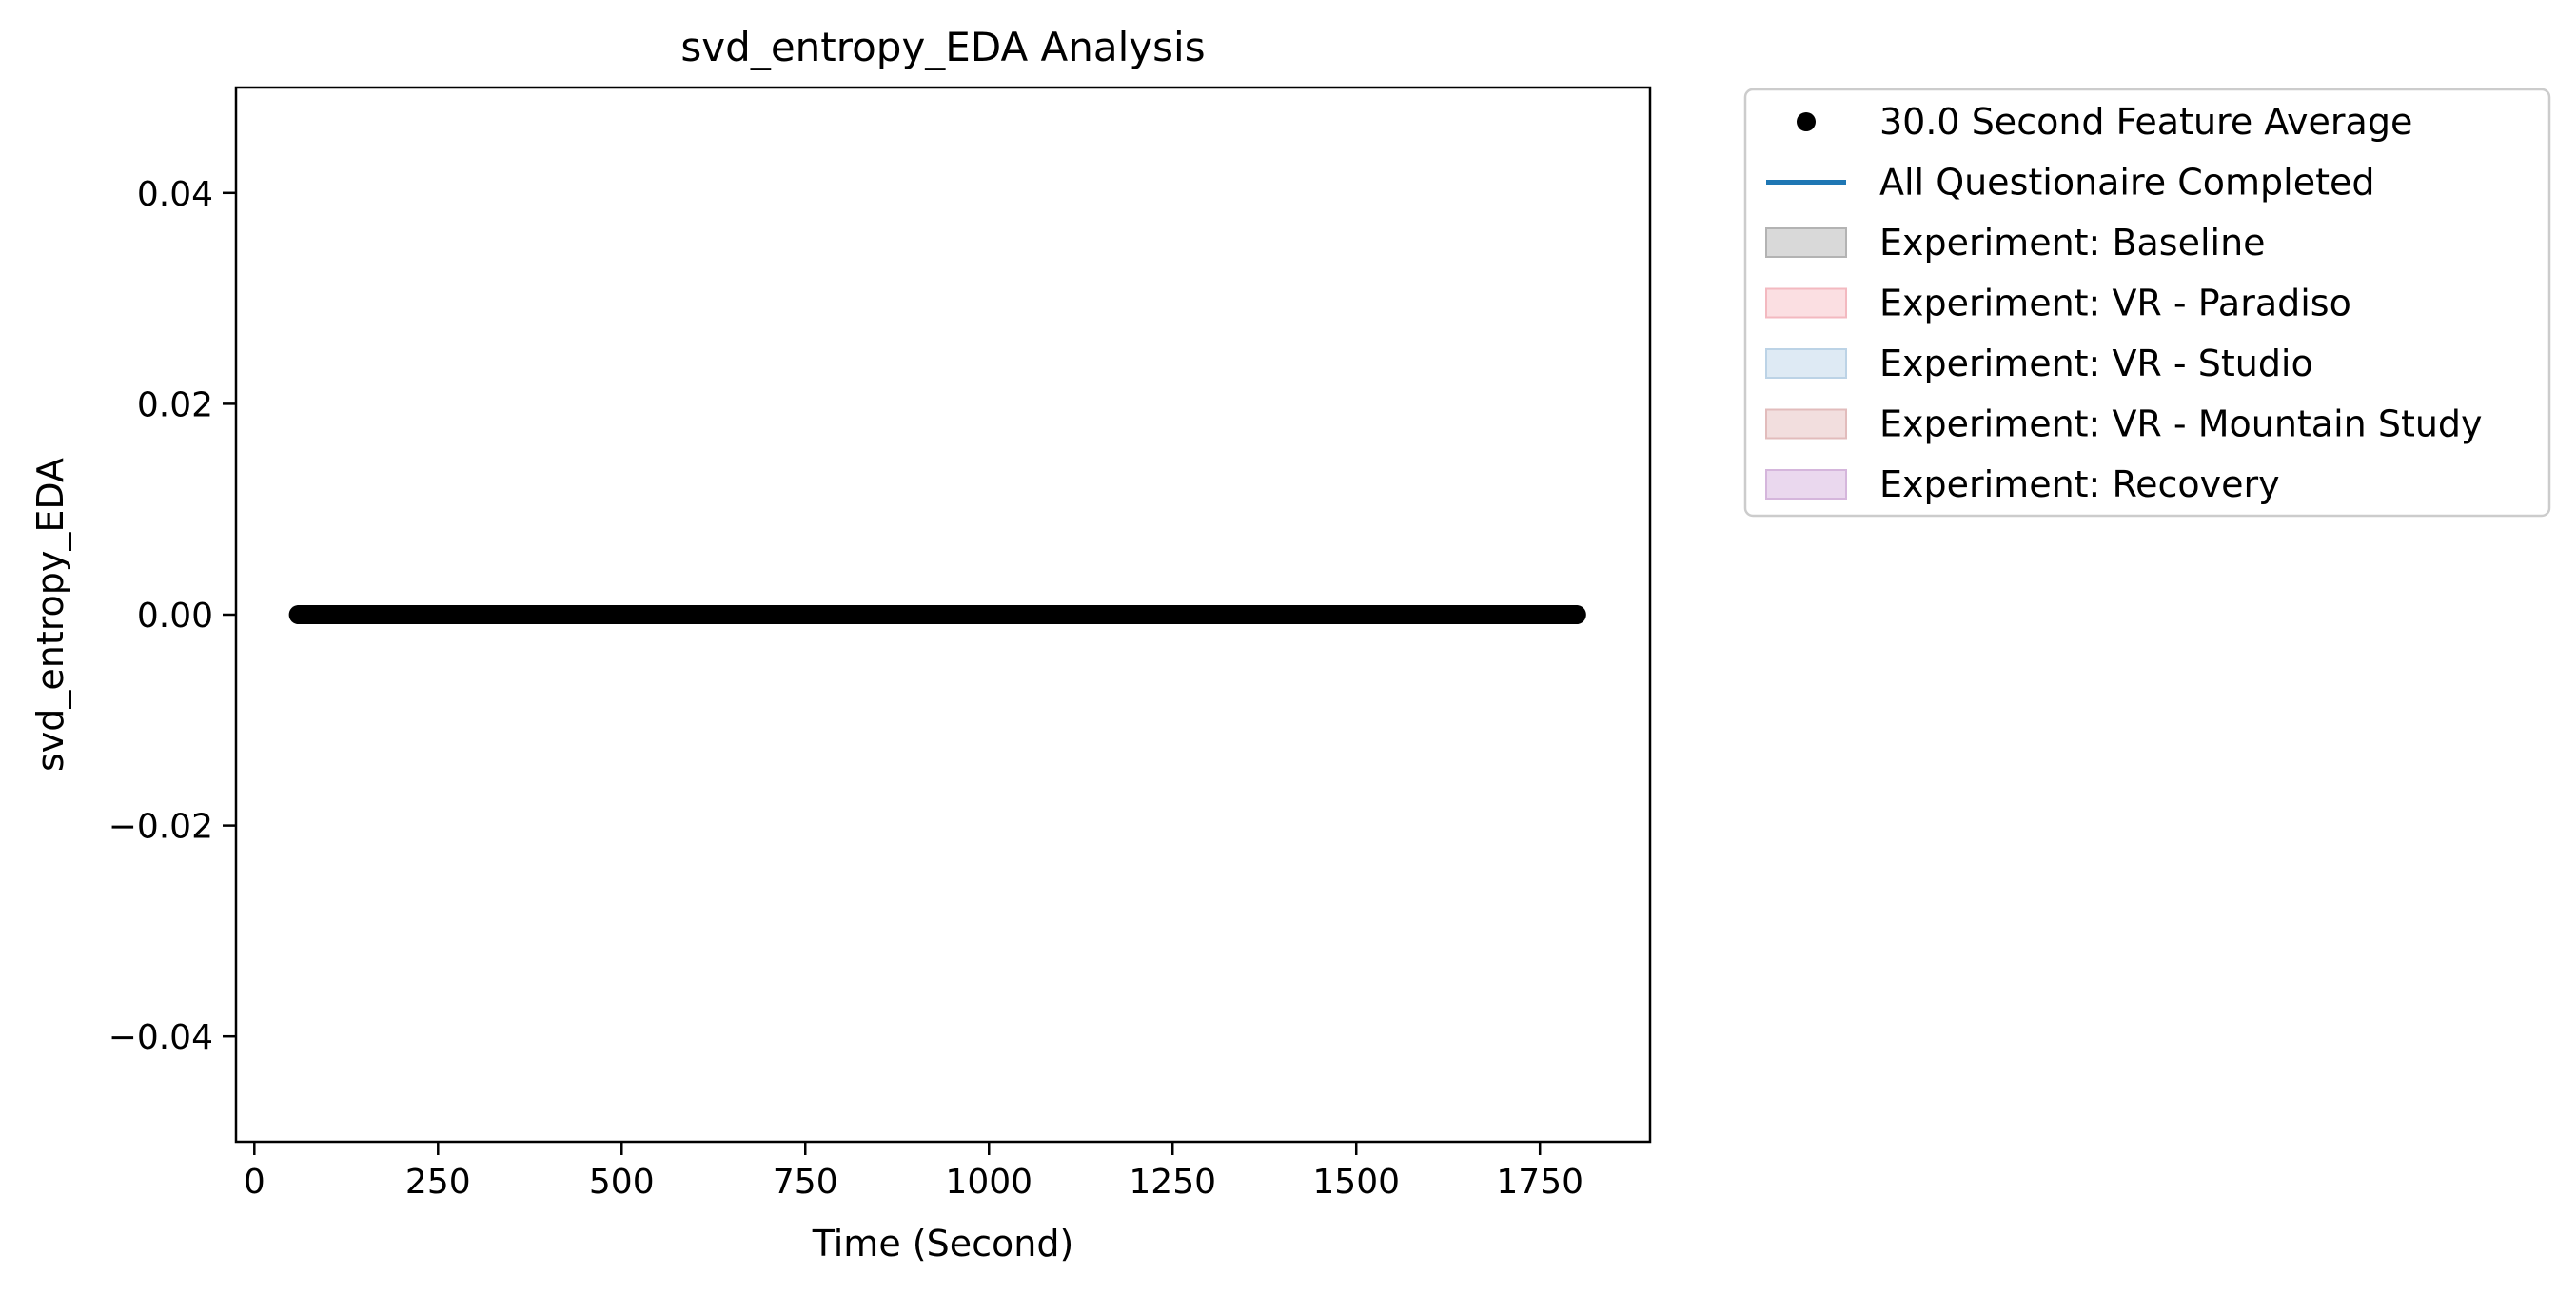  I want to click on data-points, so click(937, 614).